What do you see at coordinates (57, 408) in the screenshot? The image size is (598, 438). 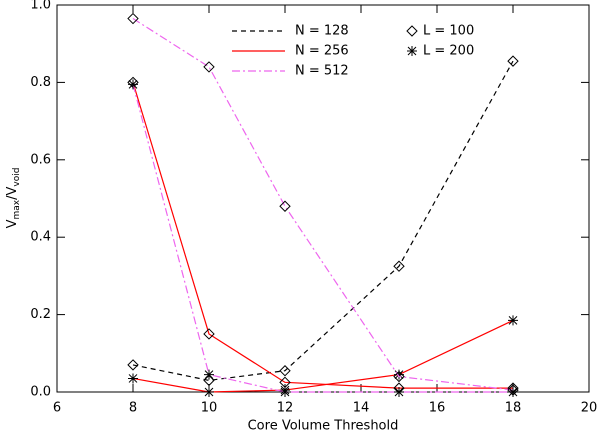 I see `x-tick-label: 6` at bounding box center [57, 408].